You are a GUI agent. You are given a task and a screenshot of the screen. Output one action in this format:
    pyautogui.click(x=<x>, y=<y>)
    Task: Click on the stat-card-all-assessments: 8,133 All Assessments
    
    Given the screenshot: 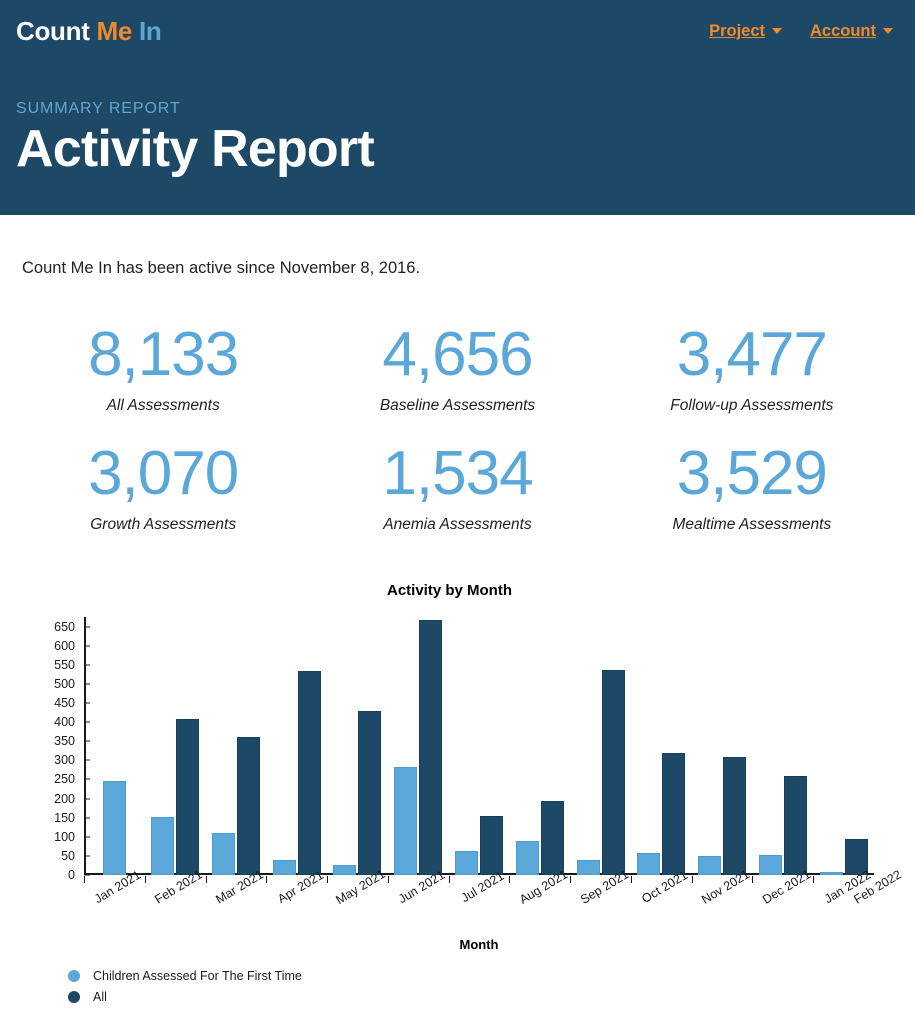 What is the action you would take?
    pyautogui.click(x=163, y=369)
    